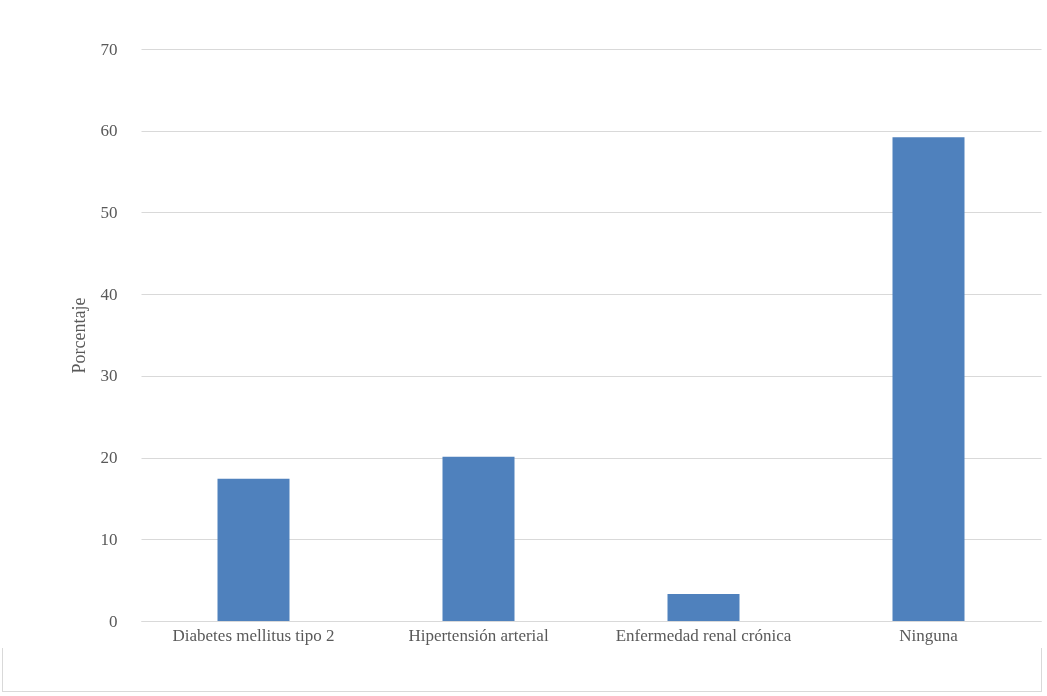 The image size is (1047, 696). What do you see at coordinates (703, 635) in the screenshot?
I see `x-tick-label: Enfermedad renal crónica` at bounding box center [703, 635].